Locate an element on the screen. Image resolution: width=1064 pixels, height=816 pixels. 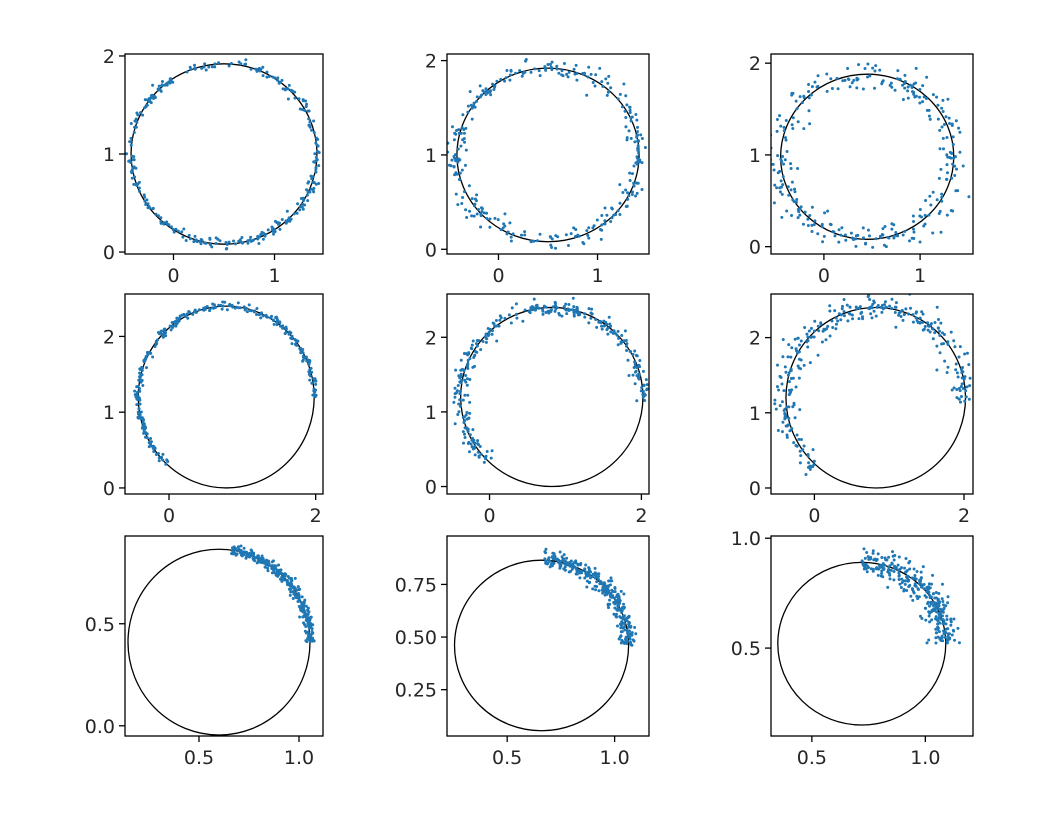
y-tick-label: 0.5 is located at coordinates (746, 649).